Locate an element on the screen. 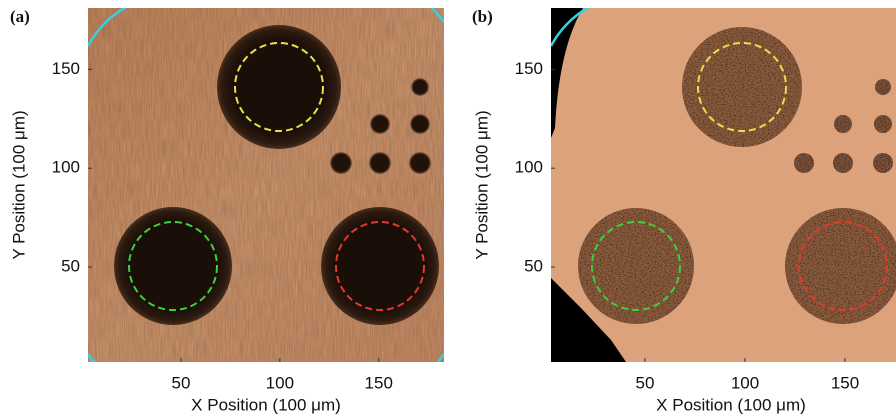 Image resolution: width=896 pixels, height=420 pixels. panel-label: (a) is located at coordinates (20, 16).